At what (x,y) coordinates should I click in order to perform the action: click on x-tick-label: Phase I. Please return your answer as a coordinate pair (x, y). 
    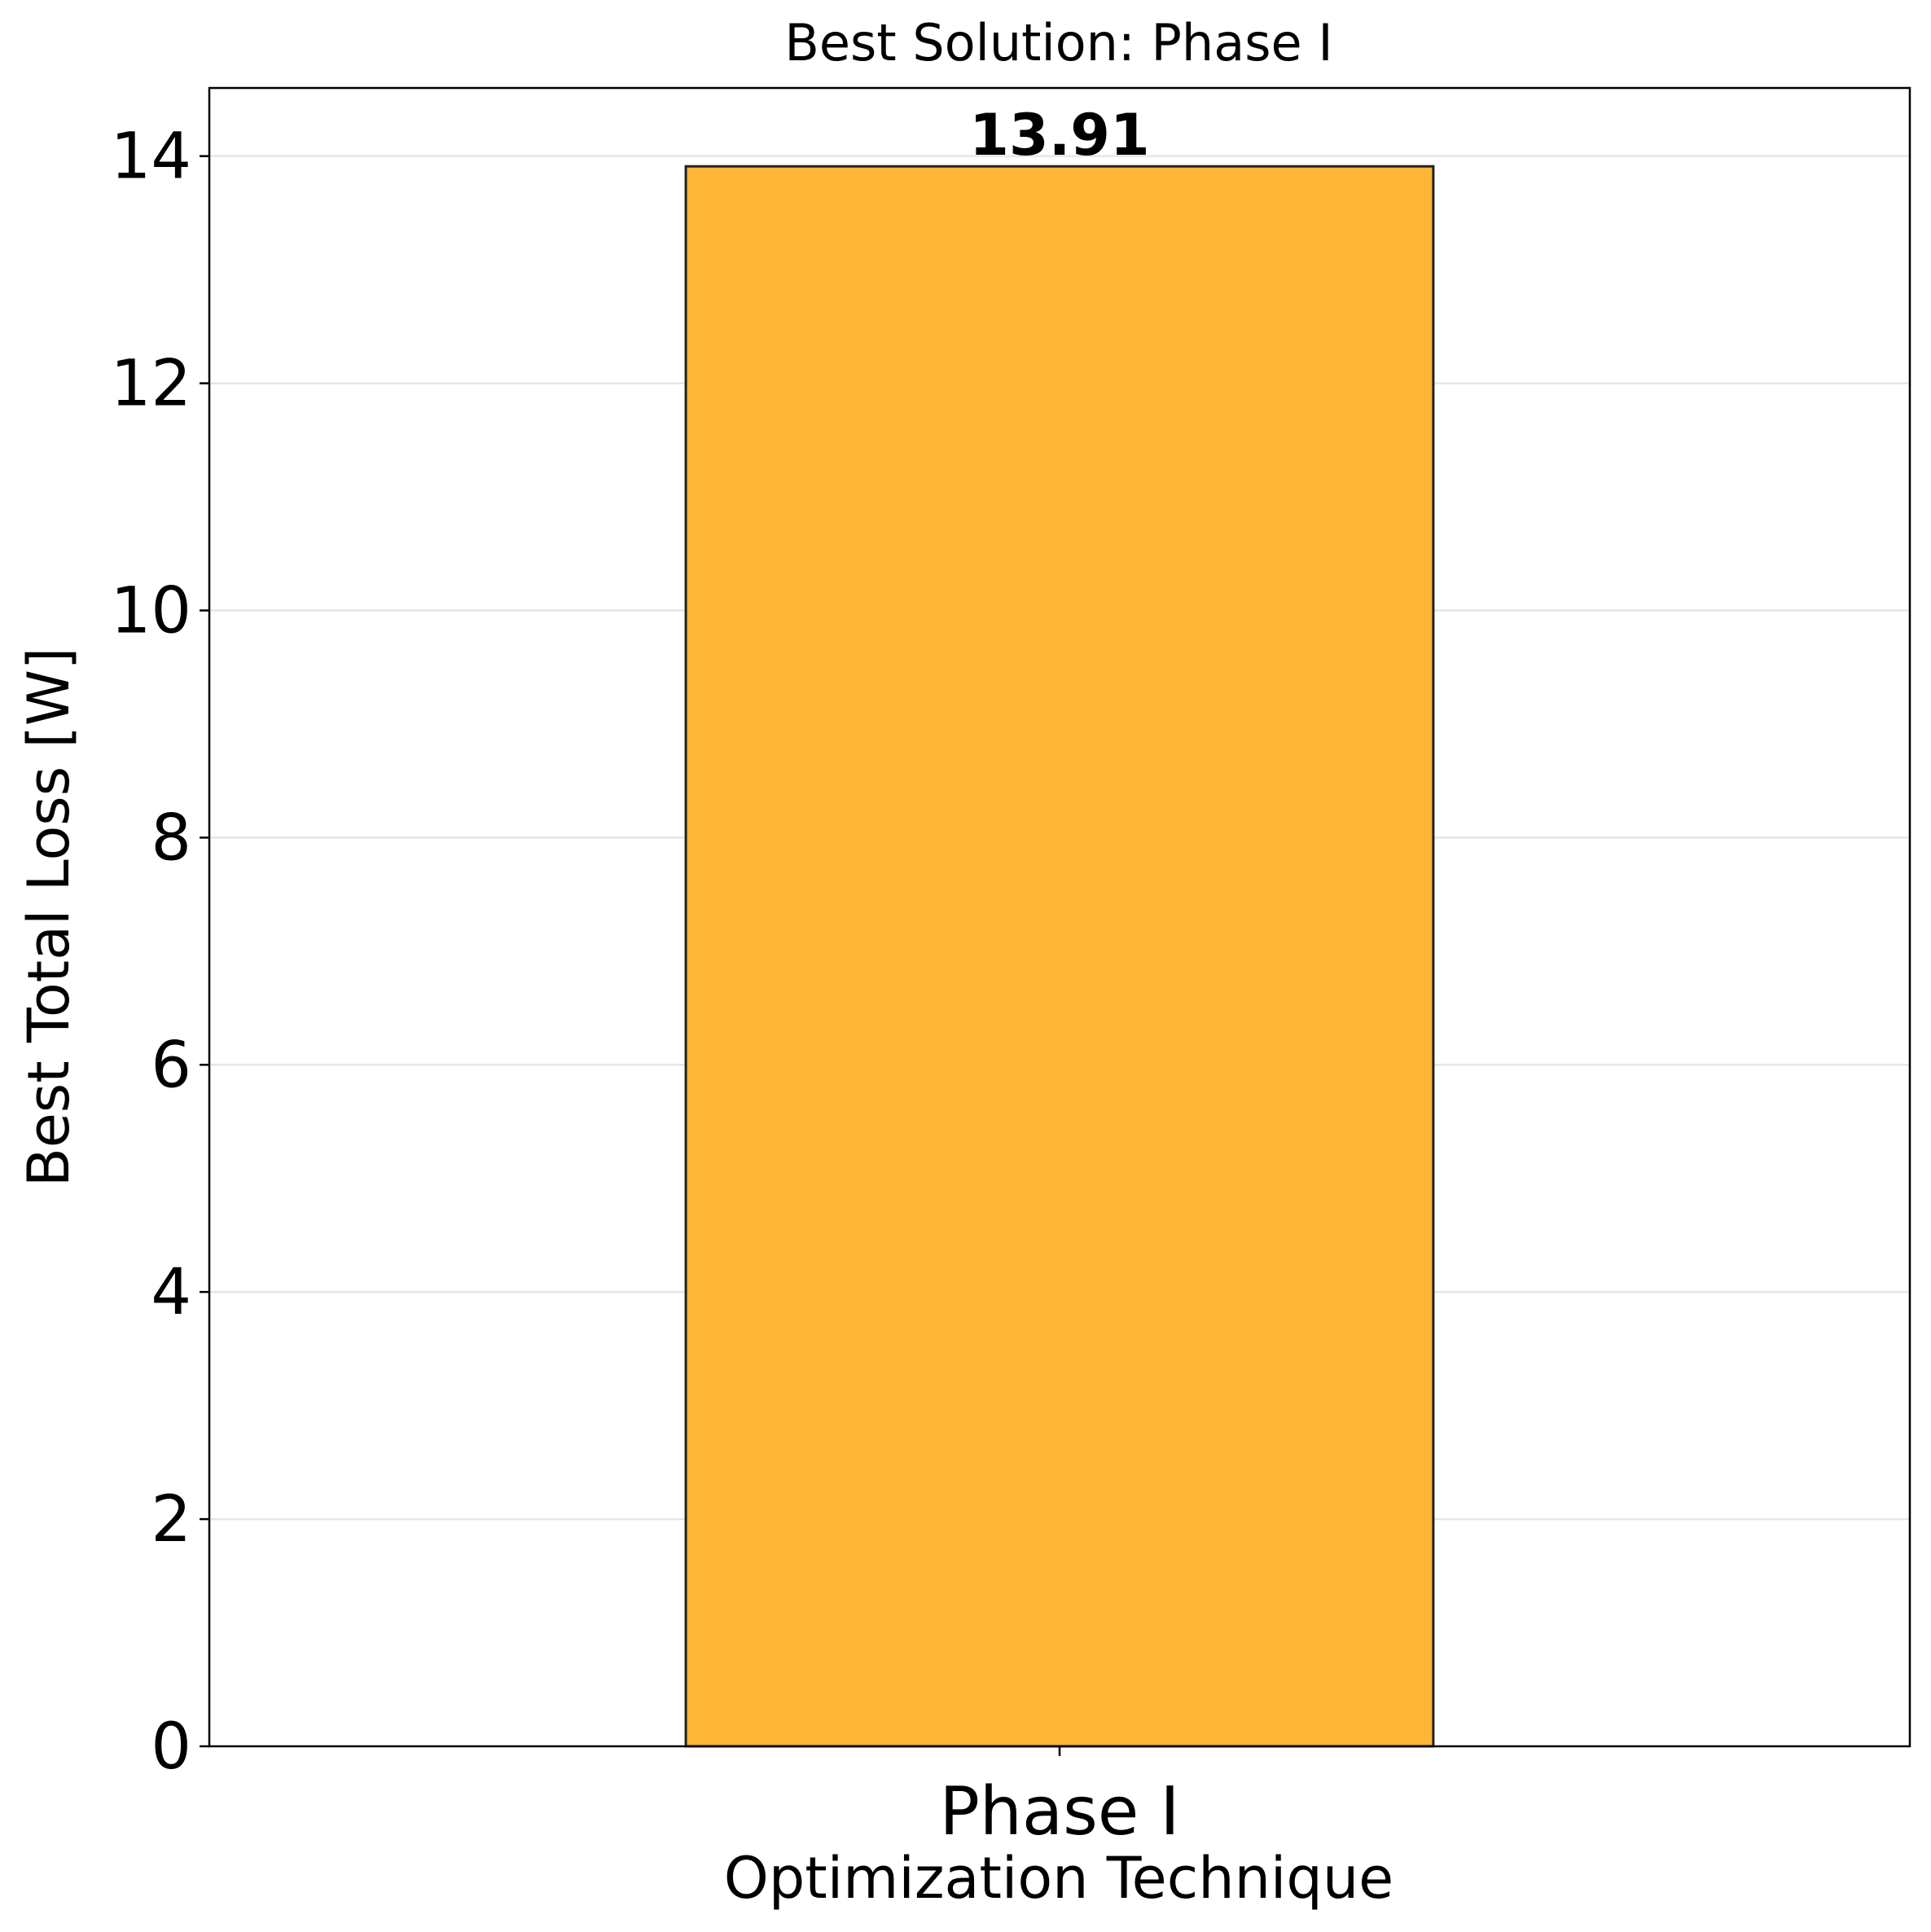
    Looking at the image, I should click on (1059, 1812).